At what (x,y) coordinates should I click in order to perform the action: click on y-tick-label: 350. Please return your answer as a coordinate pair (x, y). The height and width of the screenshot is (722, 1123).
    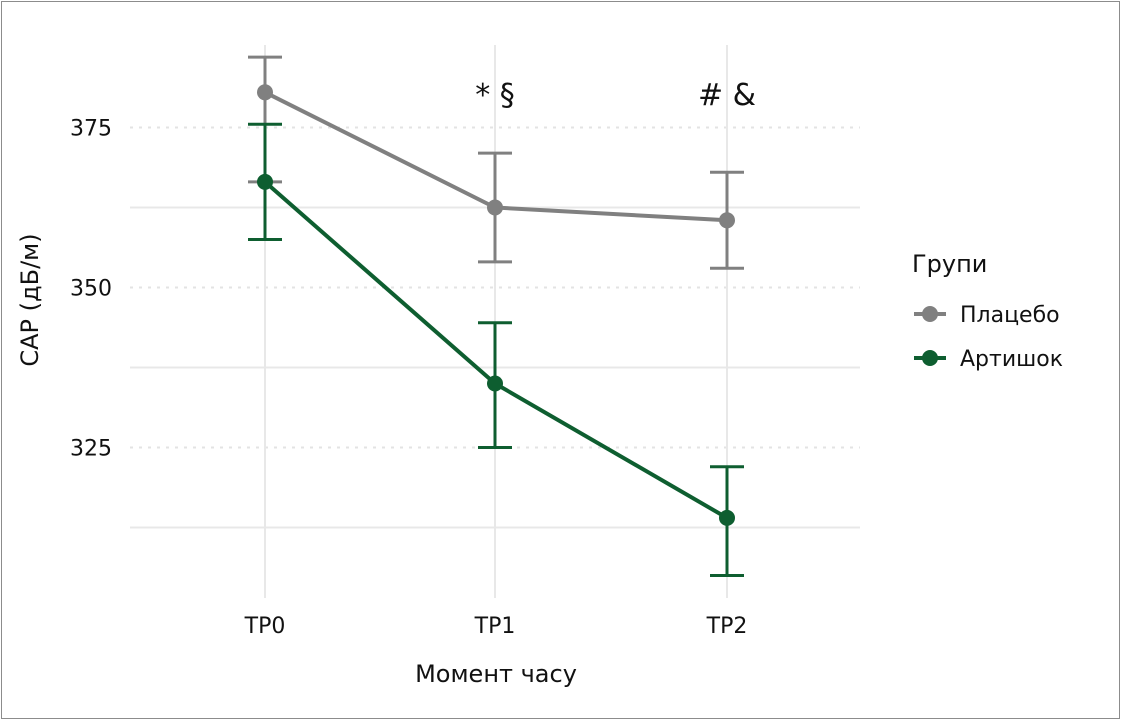
    Looking at the image, I should click on (91, 289).